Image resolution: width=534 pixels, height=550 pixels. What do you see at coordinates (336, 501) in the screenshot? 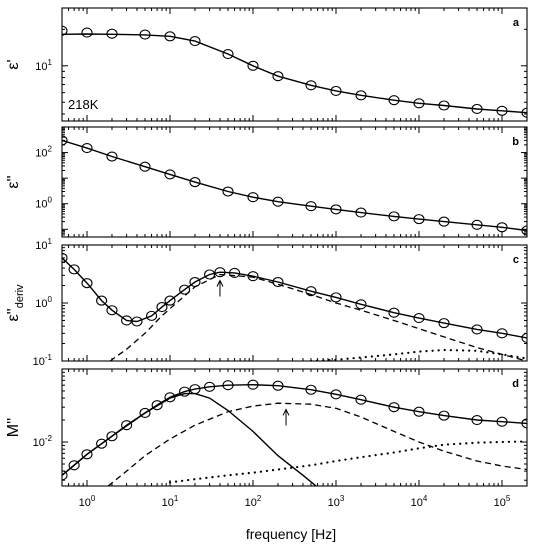
I see `x-tick-label: 10³` at bounding box center [336, 501].